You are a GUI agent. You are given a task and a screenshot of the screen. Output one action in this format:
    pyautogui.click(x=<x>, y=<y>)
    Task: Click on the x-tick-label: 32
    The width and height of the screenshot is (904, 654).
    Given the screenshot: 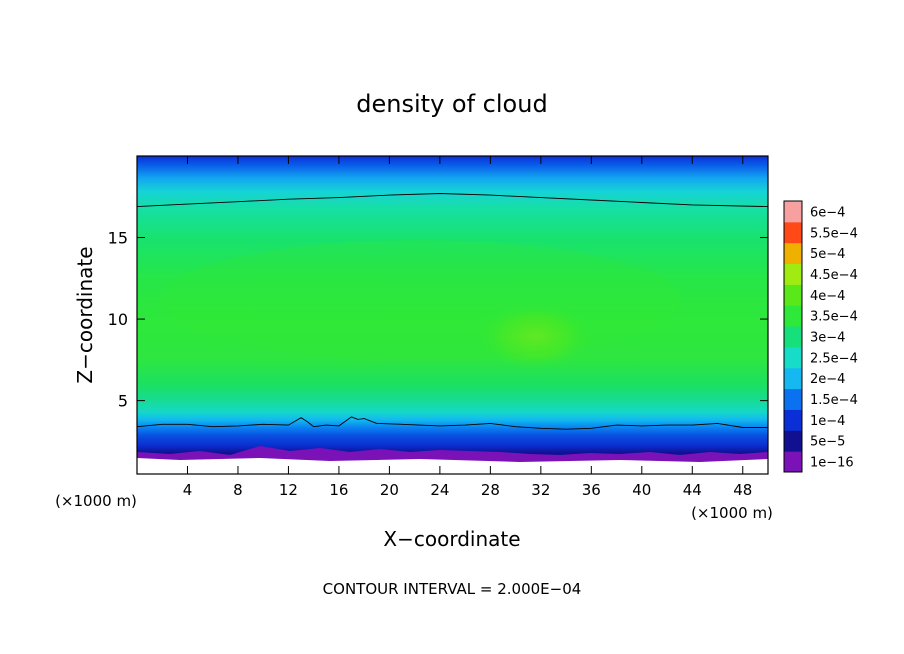 What is the action you would take?
    pyautogui.click(x=540, y=490)
    